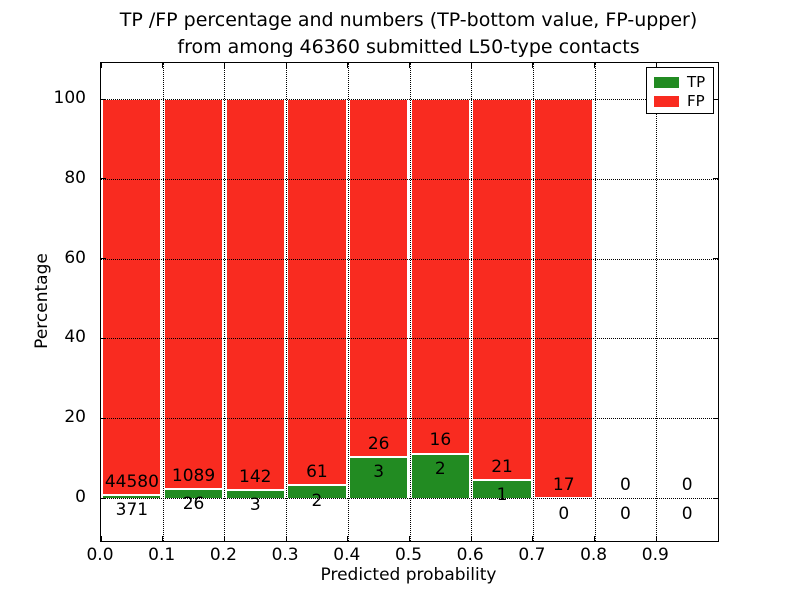  What do you see at coordinates (408, 575) in the screenshot?
I see `x-axis-label: Predicted probability` at bounding box center [408, 575].